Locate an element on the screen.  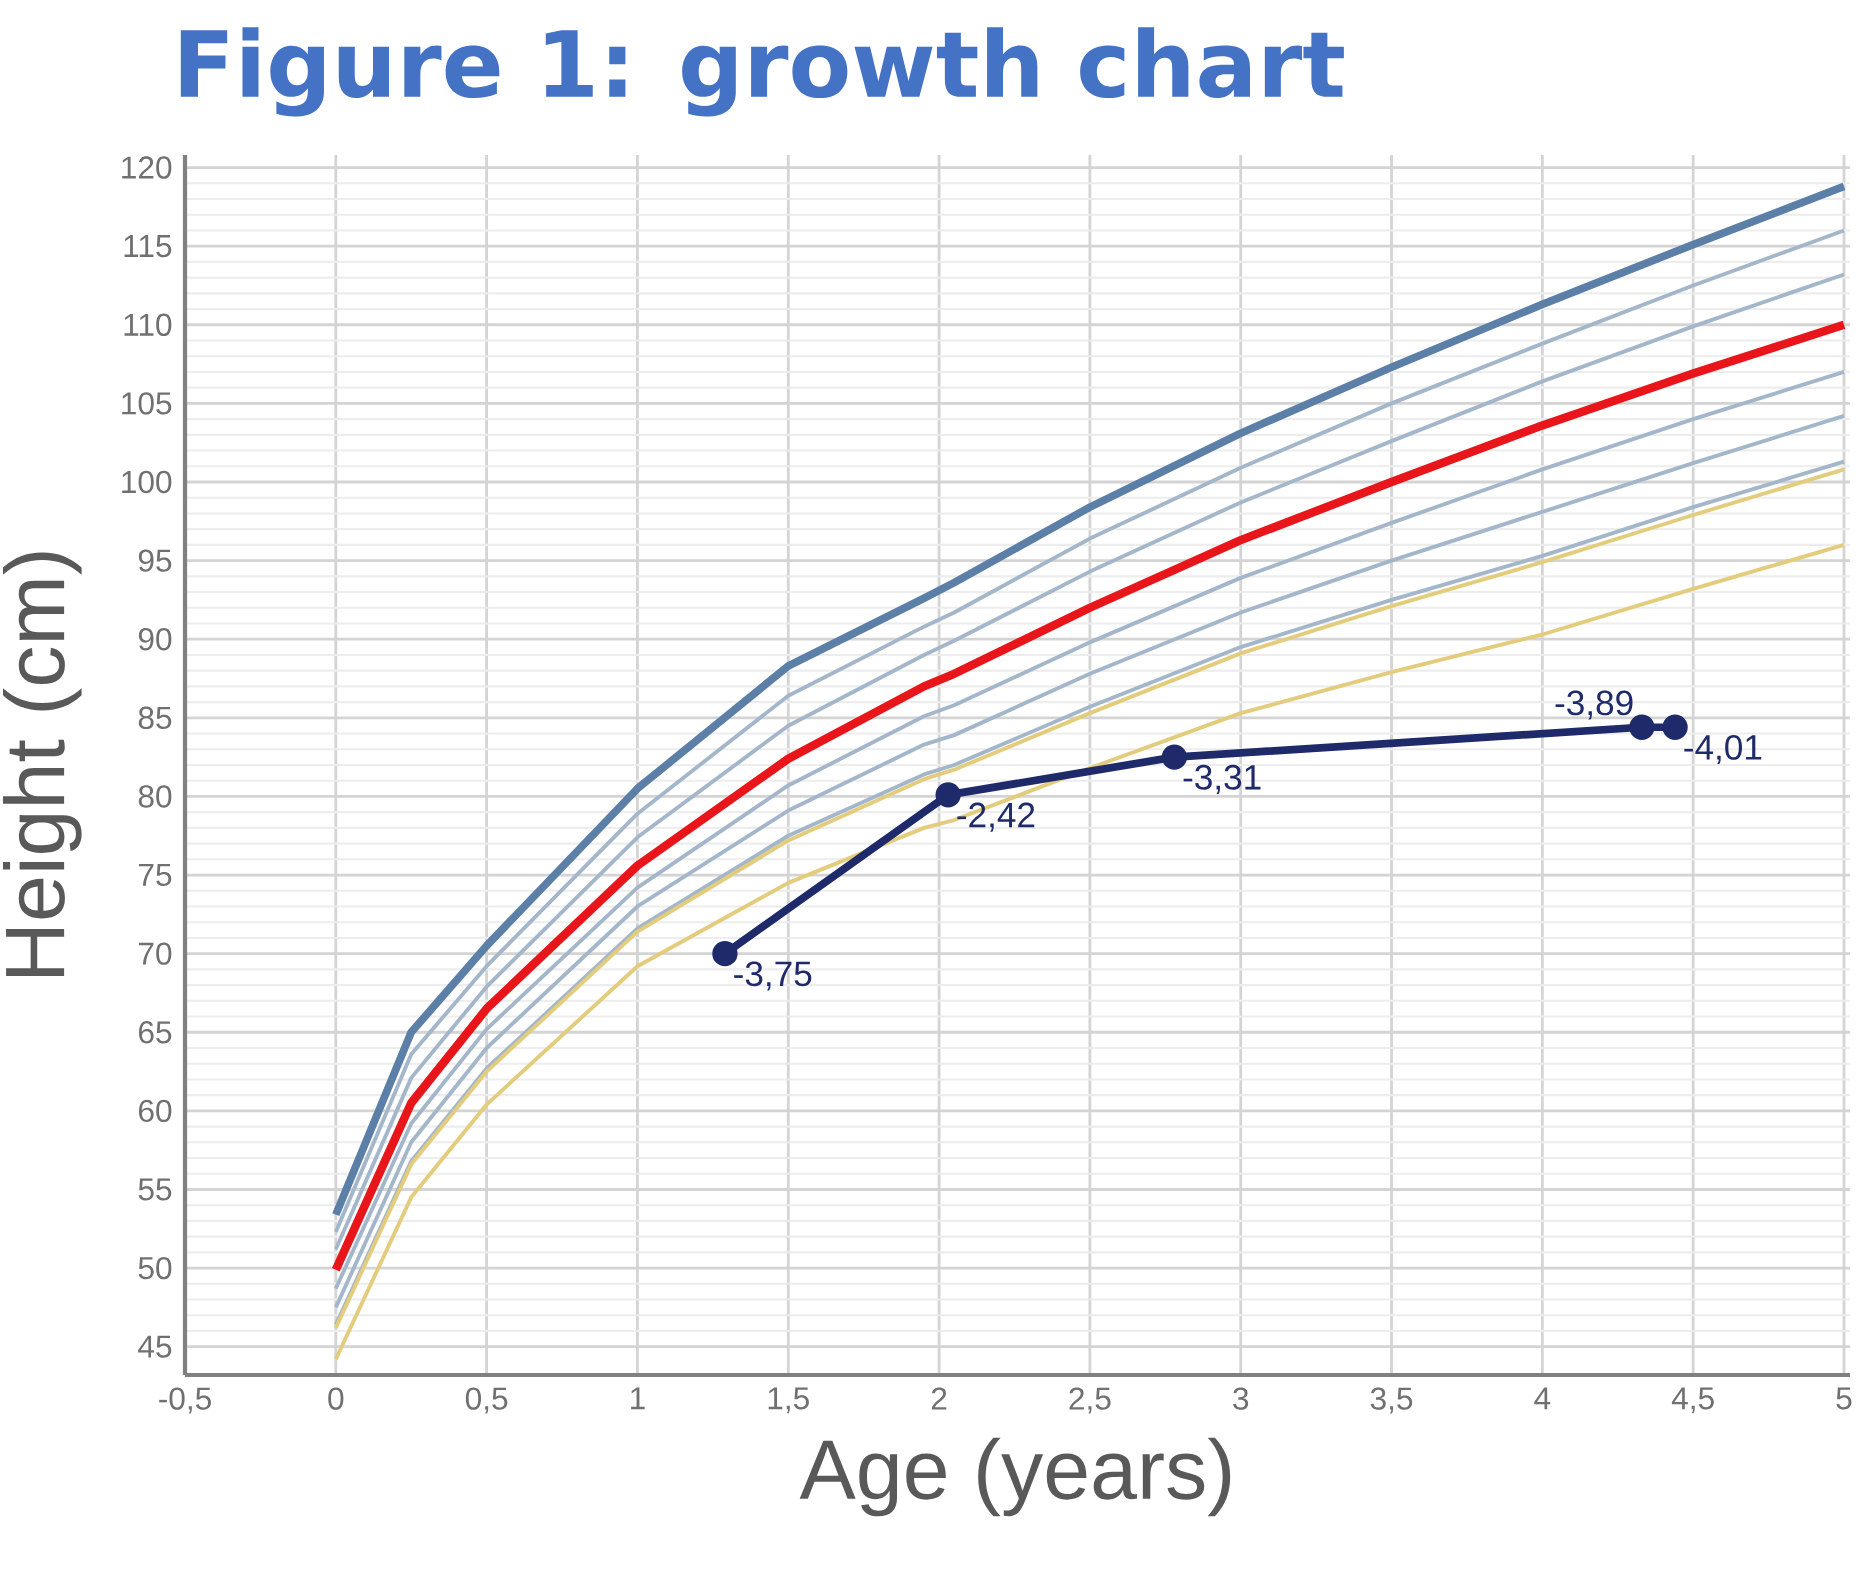
y-tick-label: 105 is located at coordinates (147, 403).